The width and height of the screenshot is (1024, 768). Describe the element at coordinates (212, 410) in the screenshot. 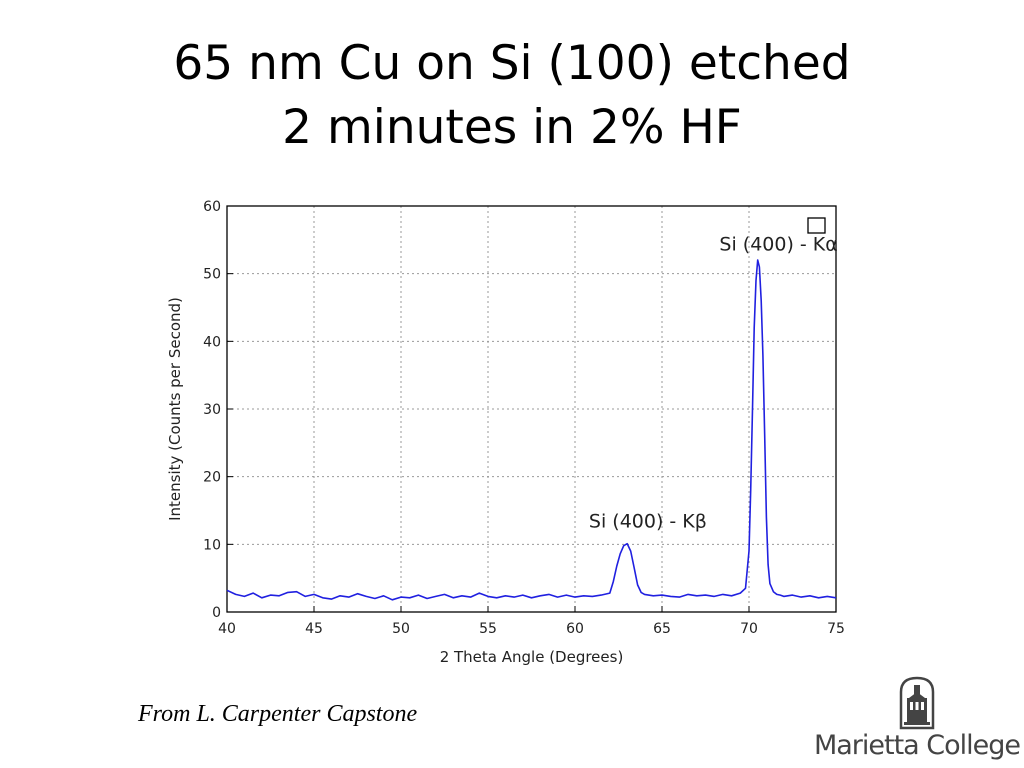

I see `y-tick-label: 30` at that location.